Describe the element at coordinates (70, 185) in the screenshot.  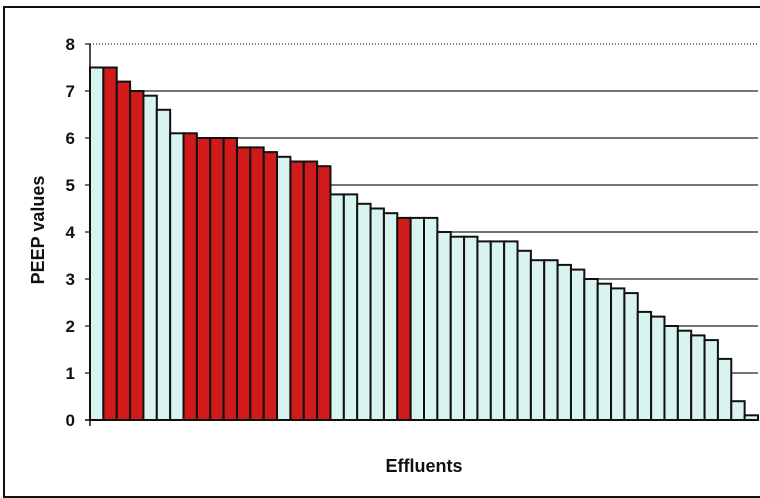
I see `y-tick-label: 5` at that location.